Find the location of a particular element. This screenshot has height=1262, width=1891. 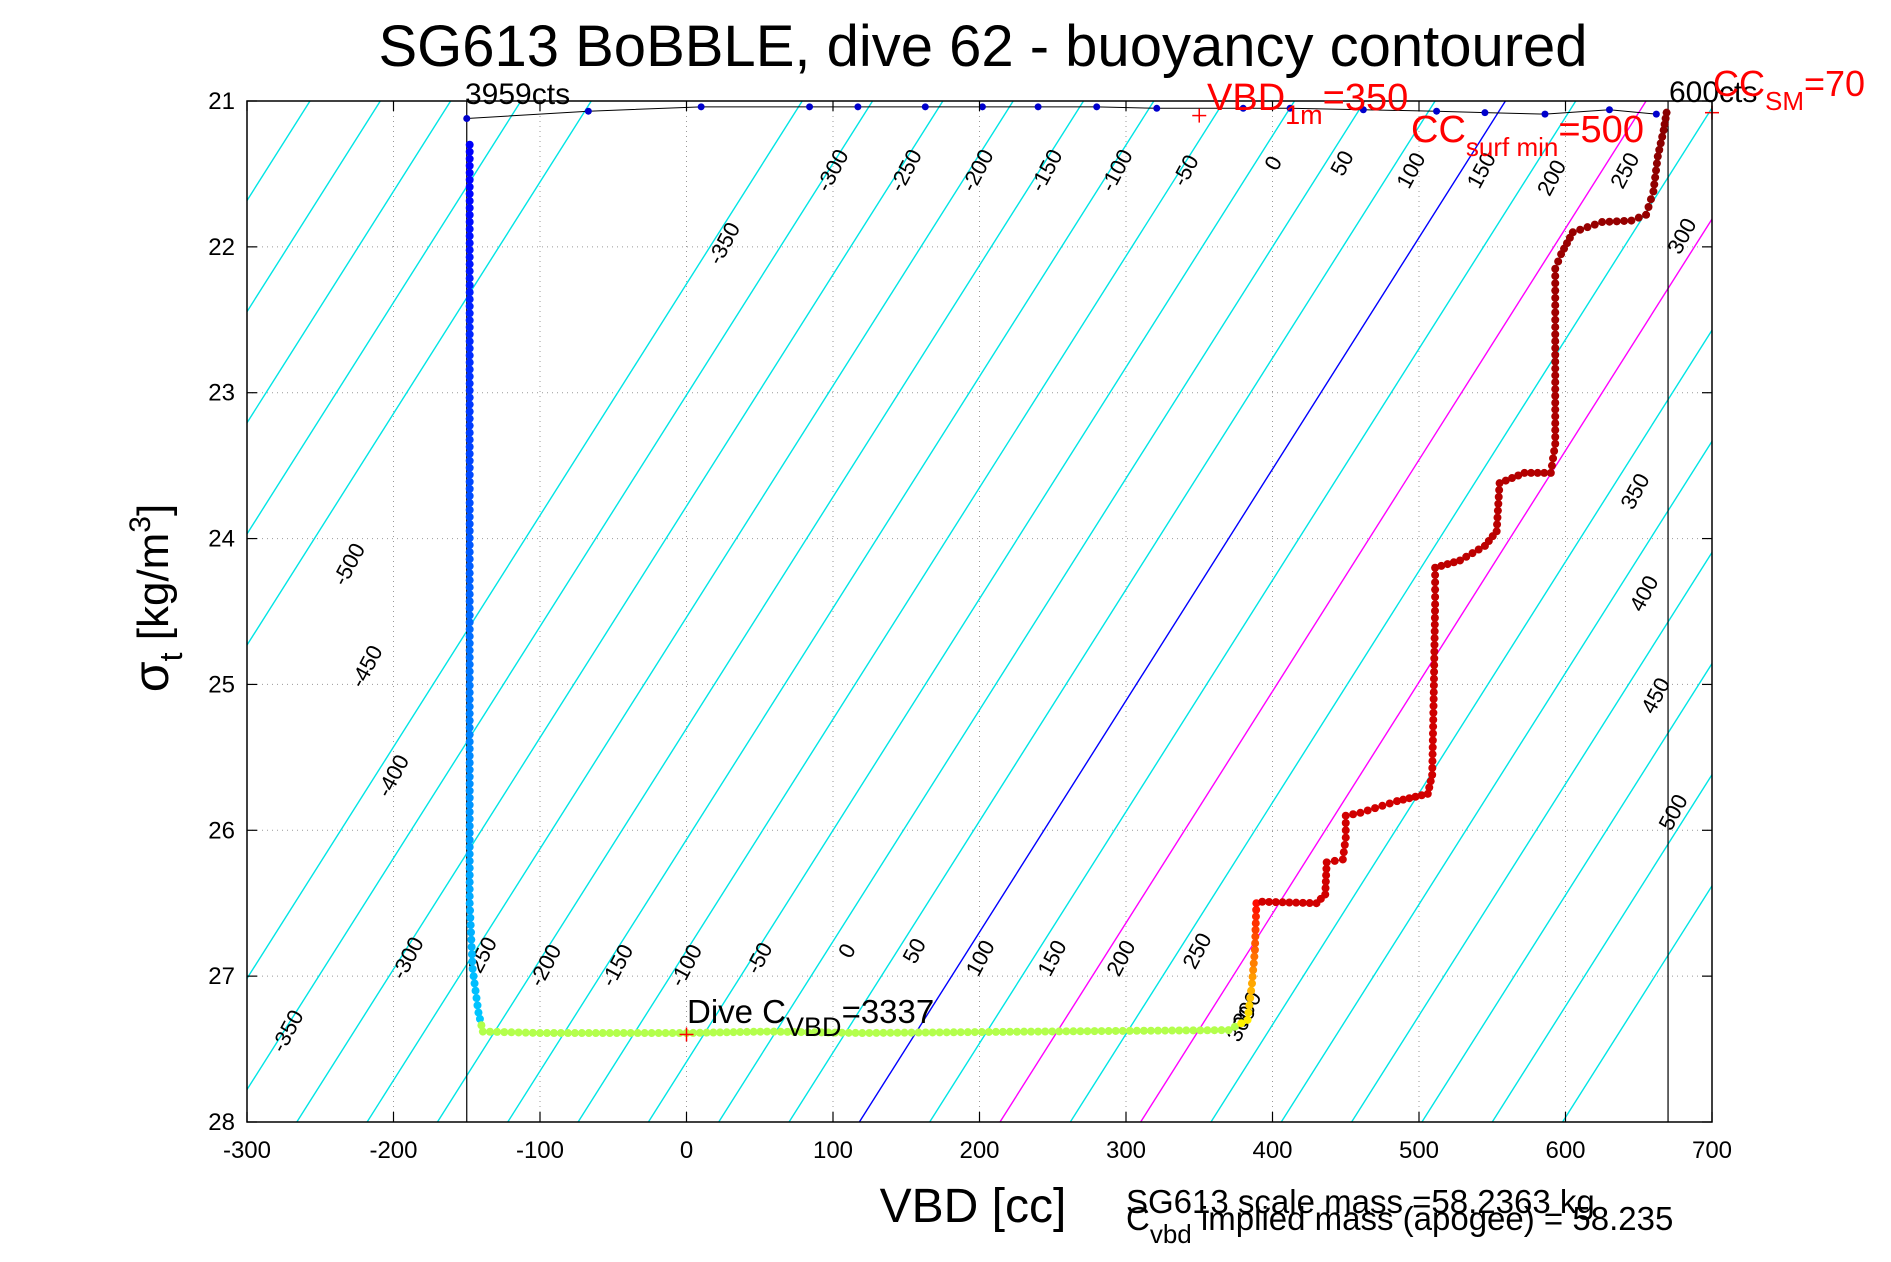

contour-label: 450 is located at coordinates (1655, 695).